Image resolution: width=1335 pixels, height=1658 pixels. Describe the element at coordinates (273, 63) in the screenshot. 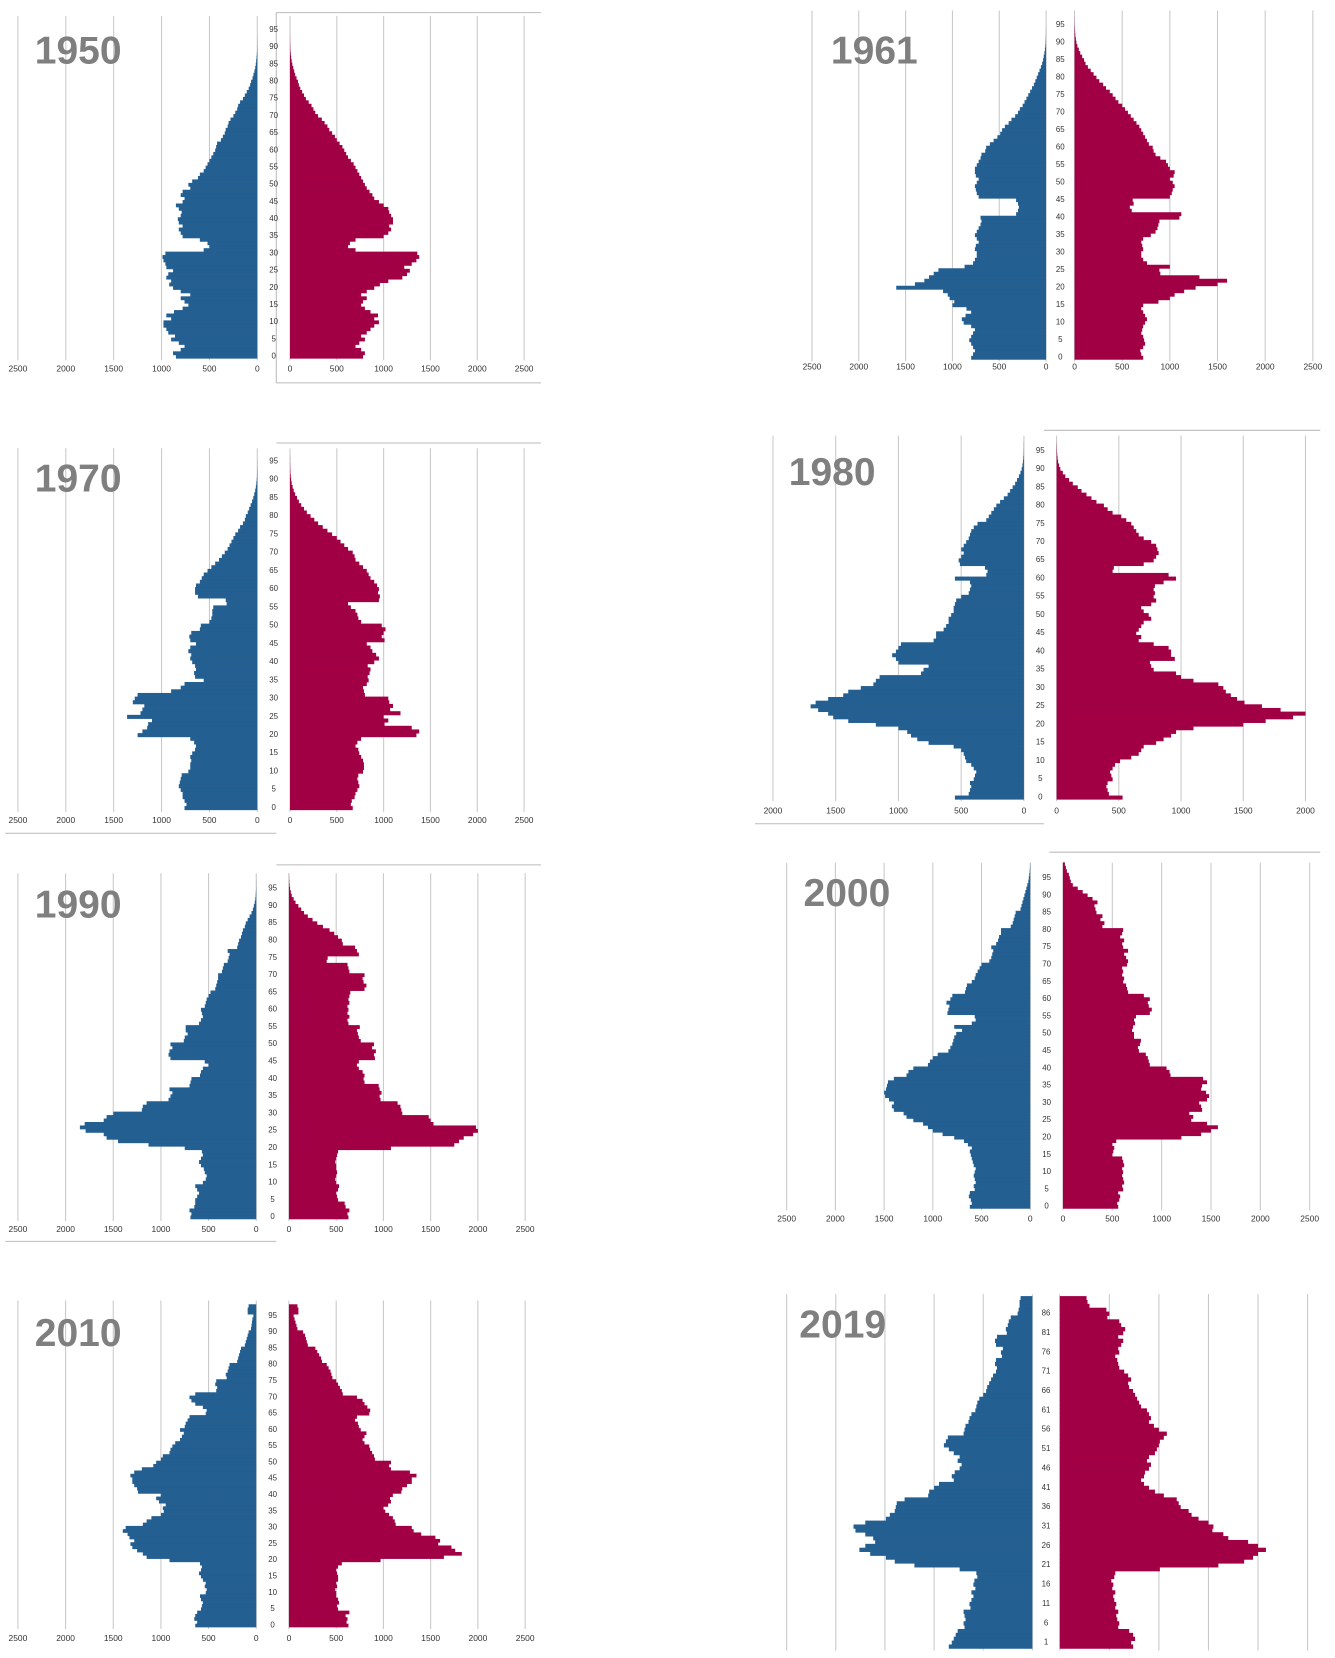

I see `age-tick-label: 85` at that location.